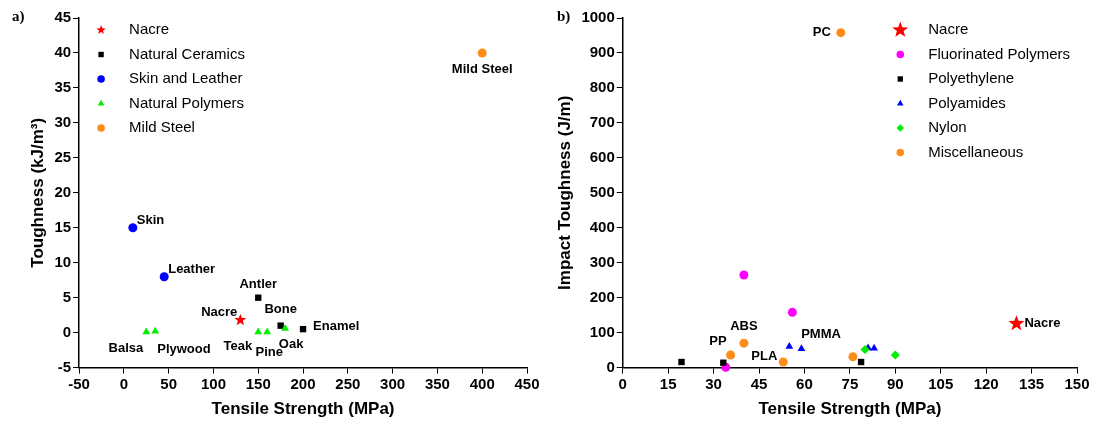  What do you see at coordinates (63, 226) in the screenshot?
I see `y-tick-label: 15` at bounding box center [63, 226].